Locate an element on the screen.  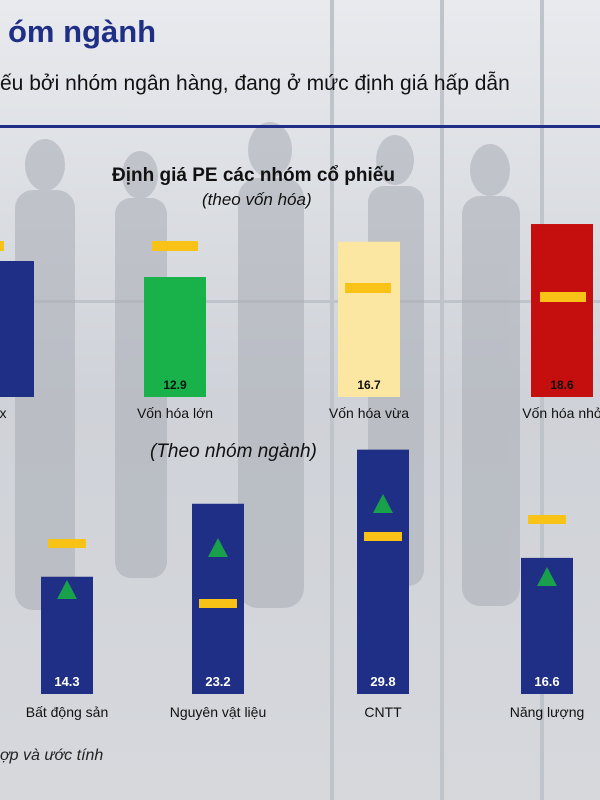
category-label: Nguyên vật liệu is located at coordinates (218, 712).